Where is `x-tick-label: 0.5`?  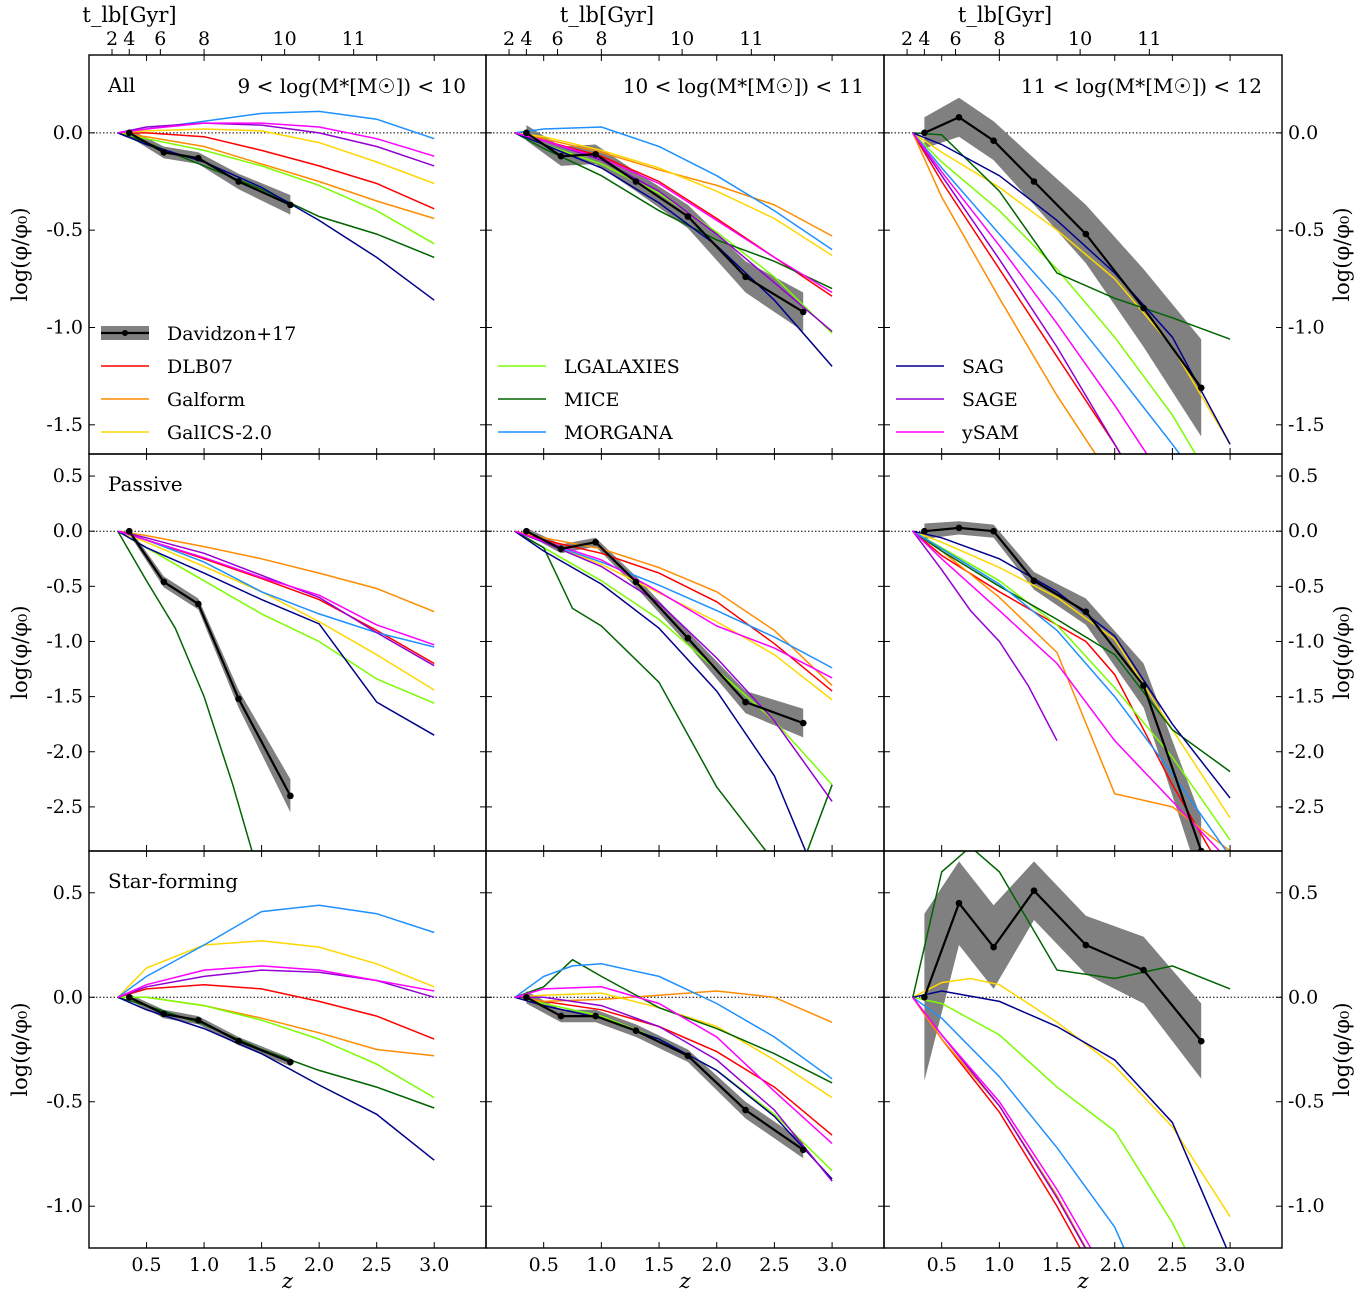 x-tick-label: 0.5 is located at coordinates (146, 1265).